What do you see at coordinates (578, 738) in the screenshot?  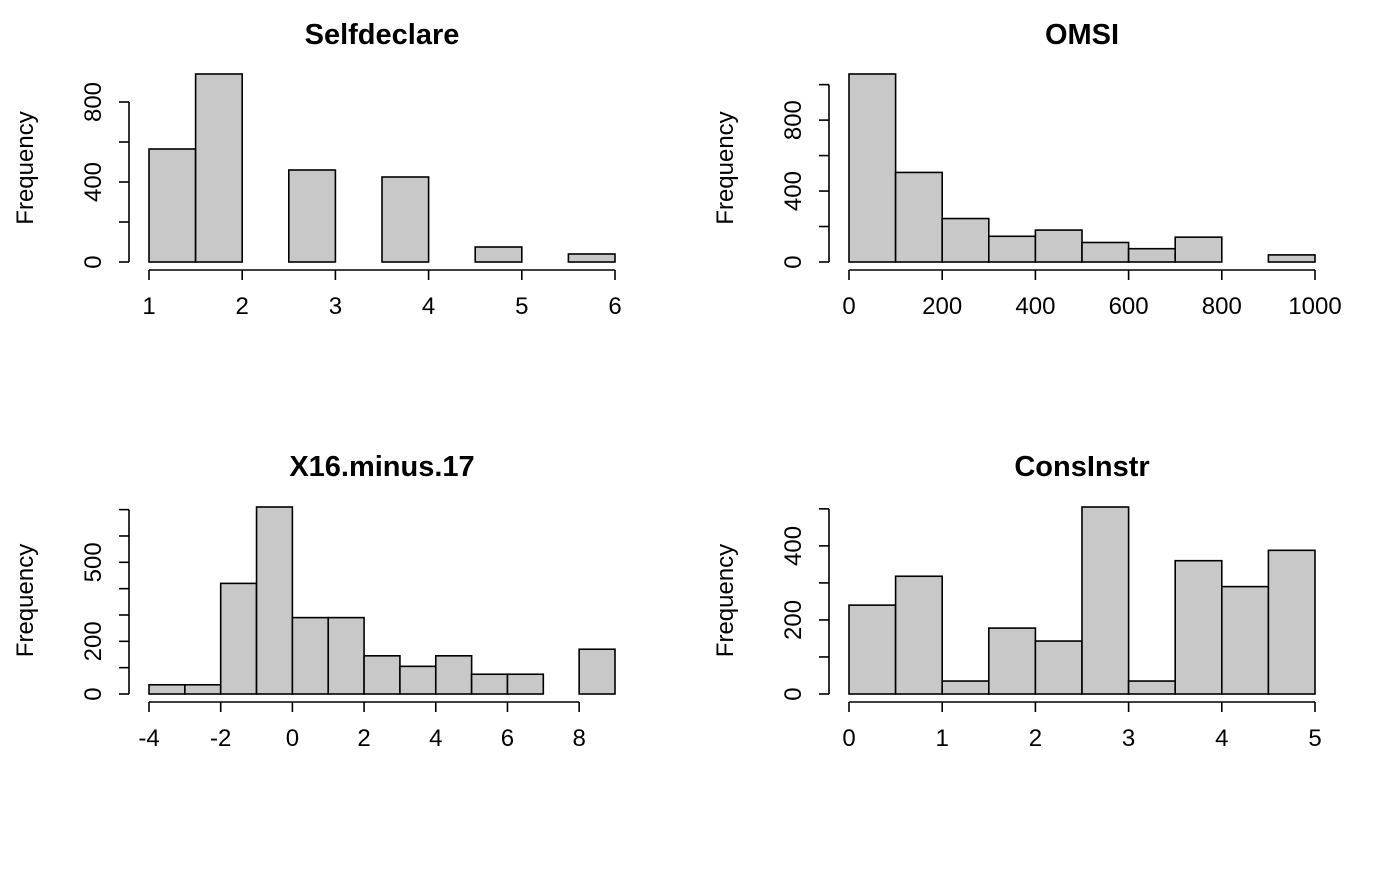 I see `x-tick-label: 8` at bounding box center [578, 738].